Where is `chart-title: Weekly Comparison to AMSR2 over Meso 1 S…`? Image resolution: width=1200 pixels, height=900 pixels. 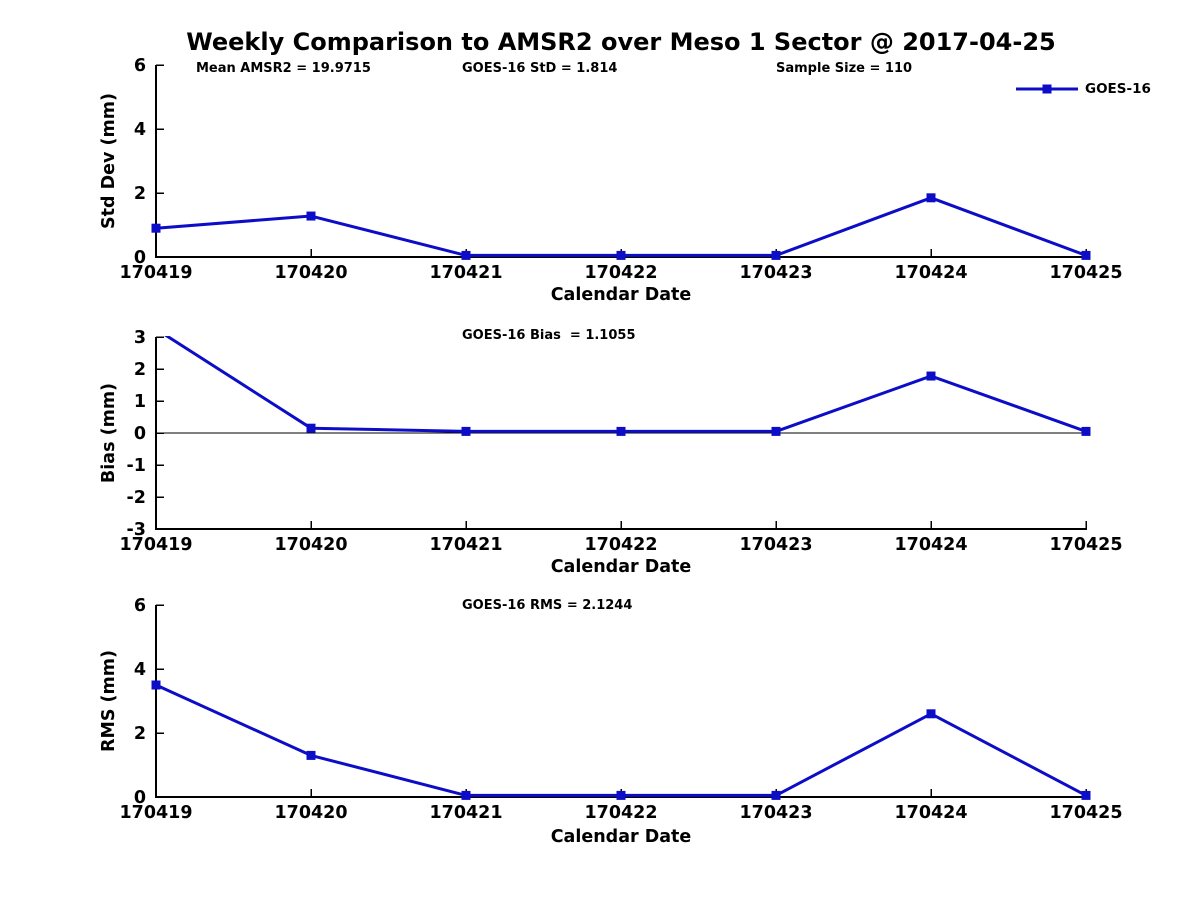 chart-title: Weekly Comparison to AMSR2 over Meso 1 S… is located at coordinates (621, 42).